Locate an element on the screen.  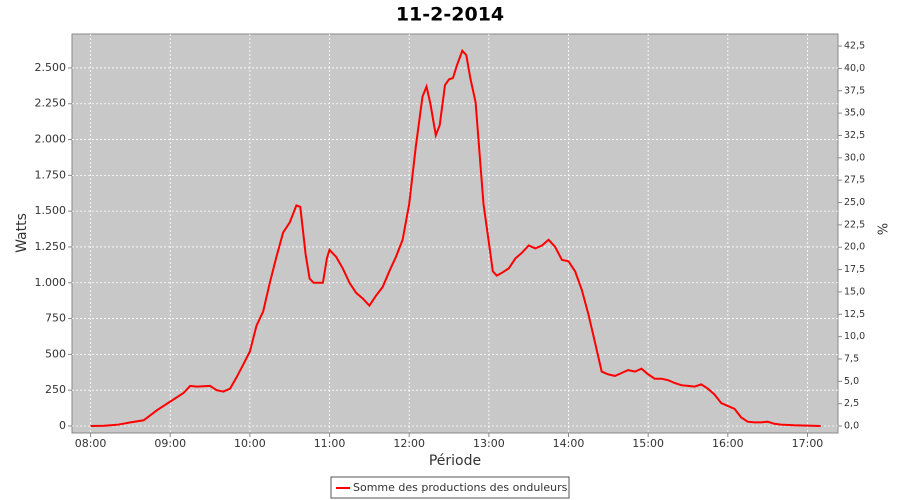
y2-tick-label: 42,5 is located at coordinates (854, 46).